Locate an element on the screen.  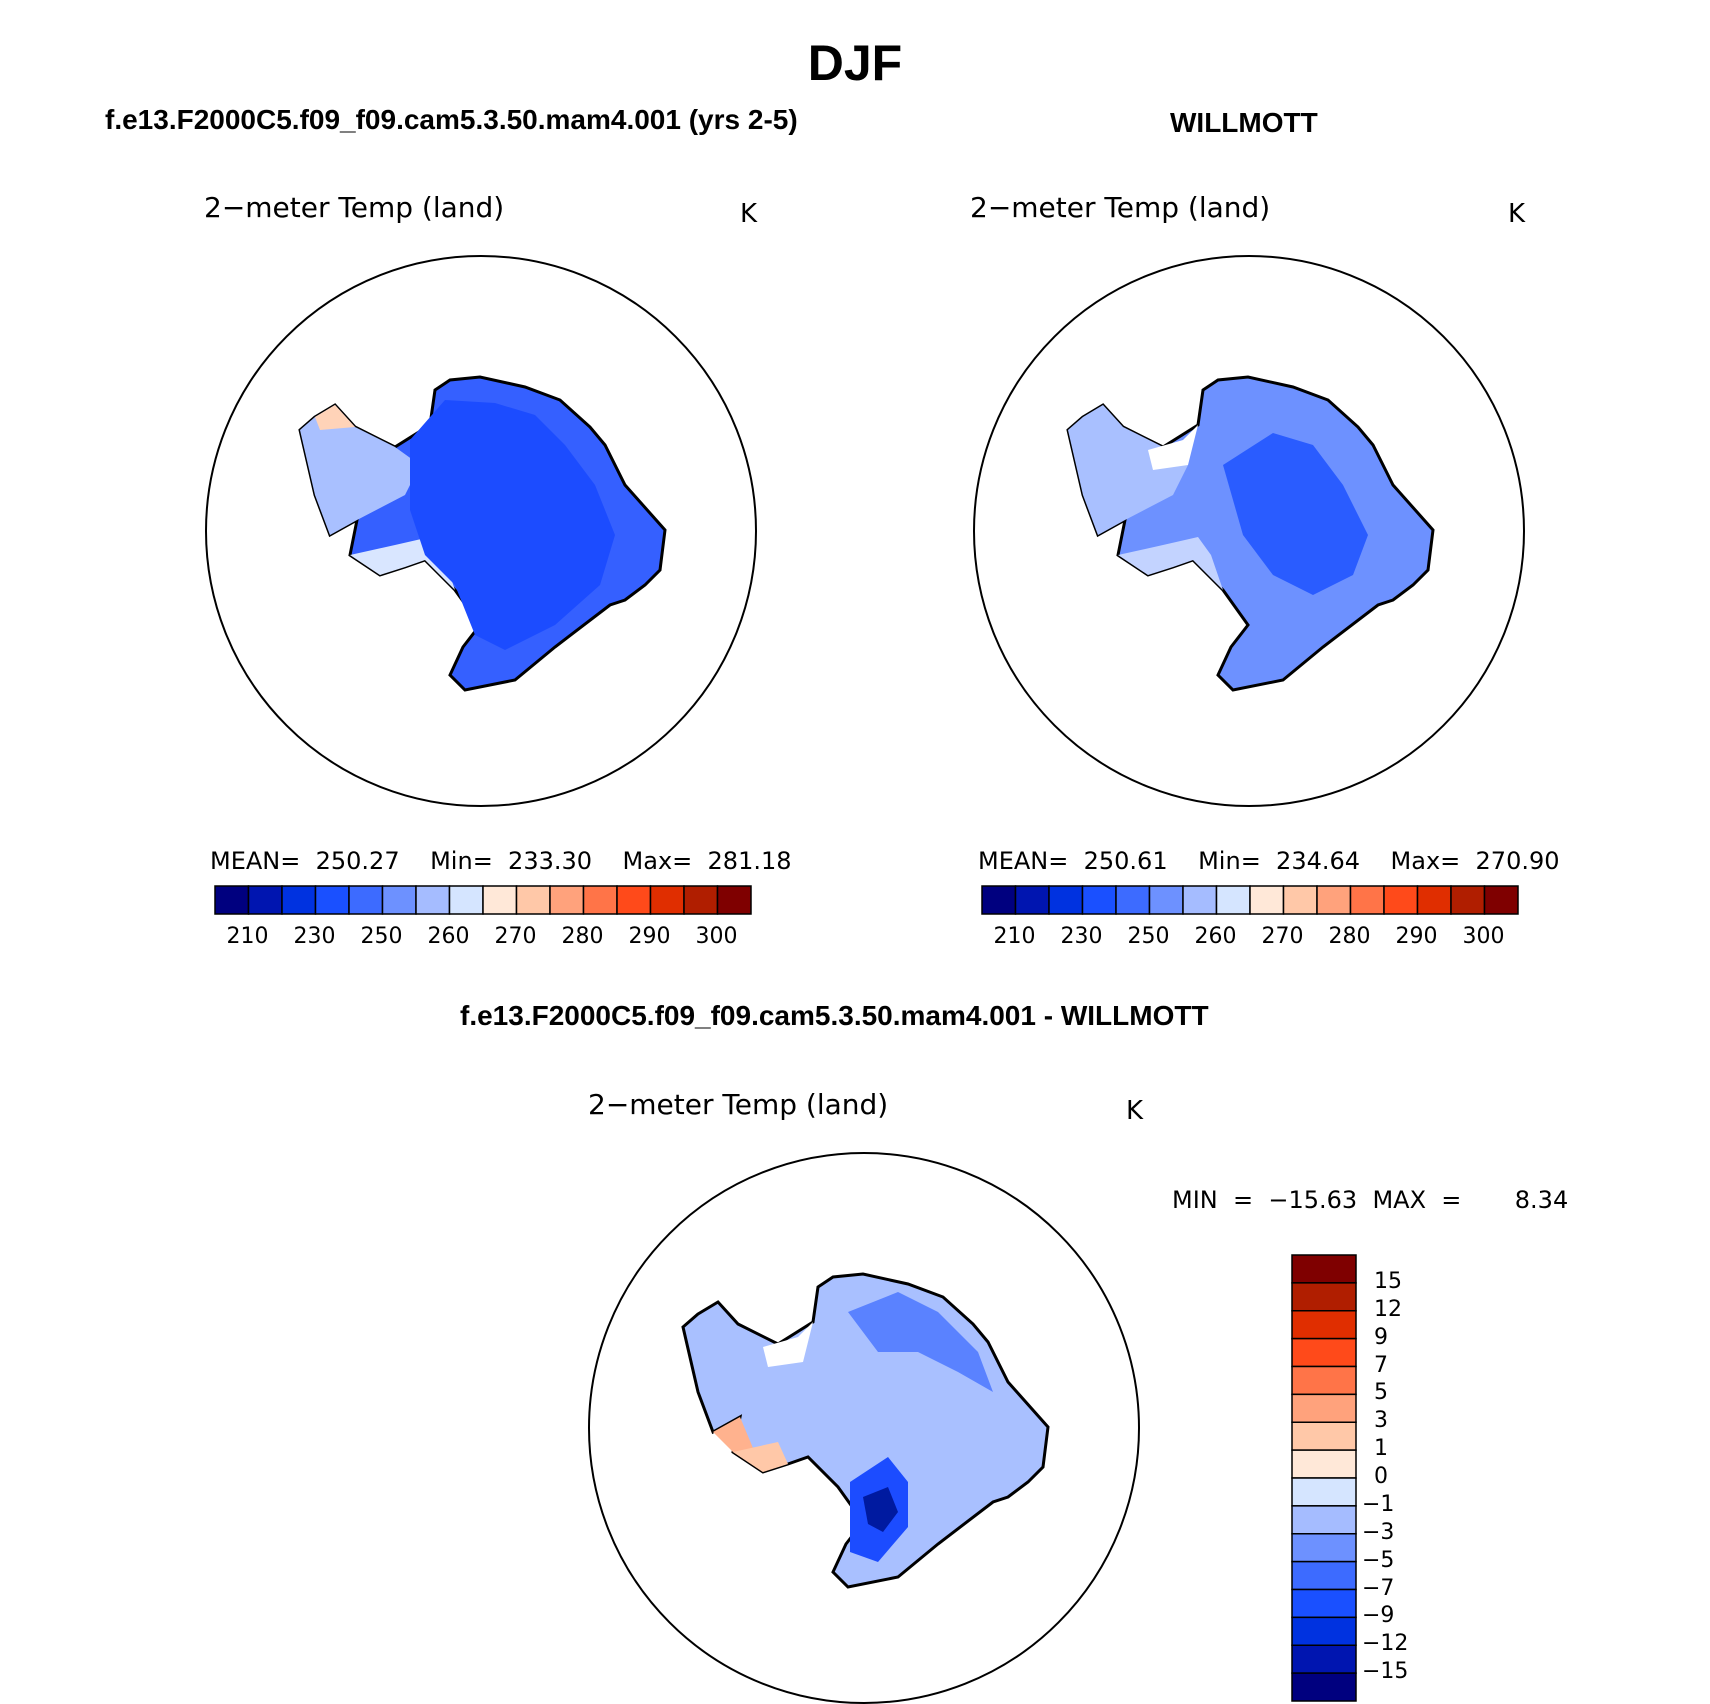
panel2-units-label: K is located at coordinates (1517, 214).